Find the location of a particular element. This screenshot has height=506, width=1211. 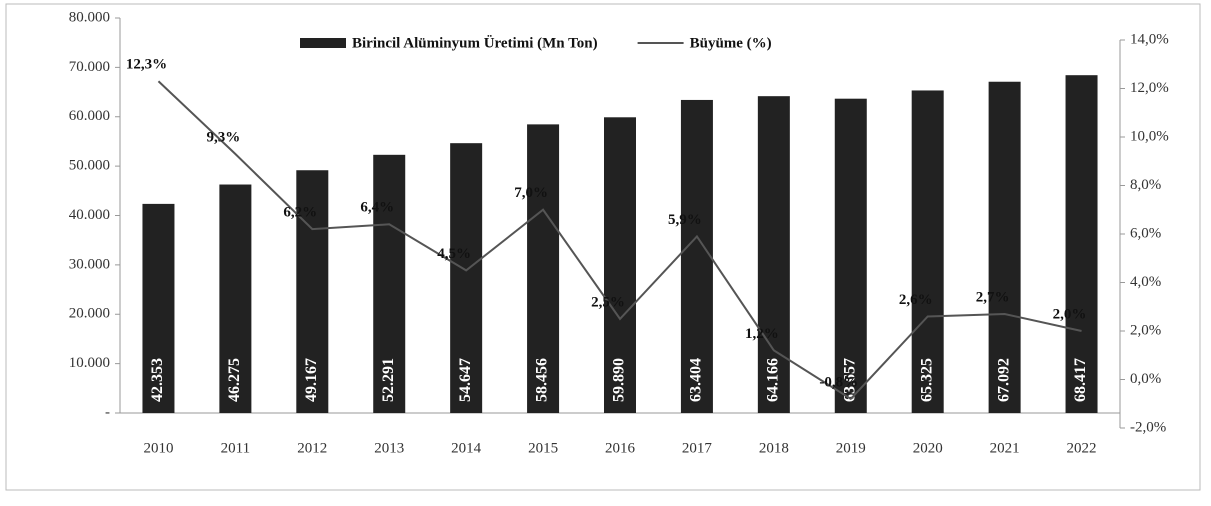

y-tick-label: 30.000 is located at coordinates (89, 264).